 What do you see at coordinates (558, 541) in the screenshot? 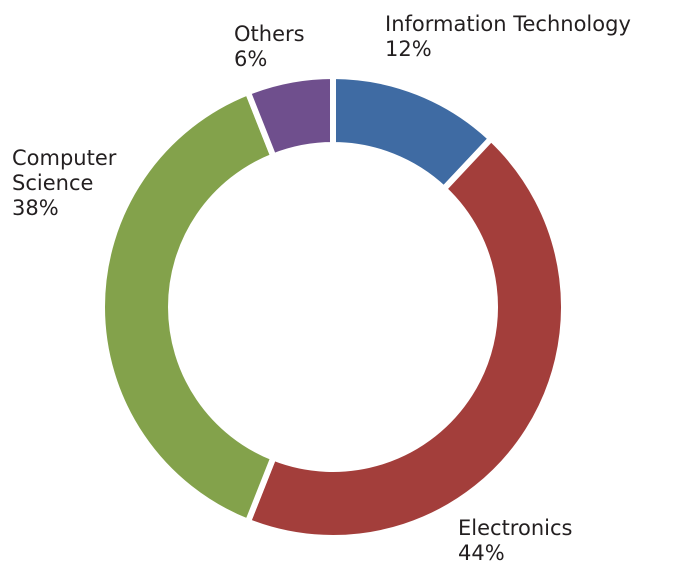
I see `slice-label: Electronics 44%` at bounding box center [558, 541].